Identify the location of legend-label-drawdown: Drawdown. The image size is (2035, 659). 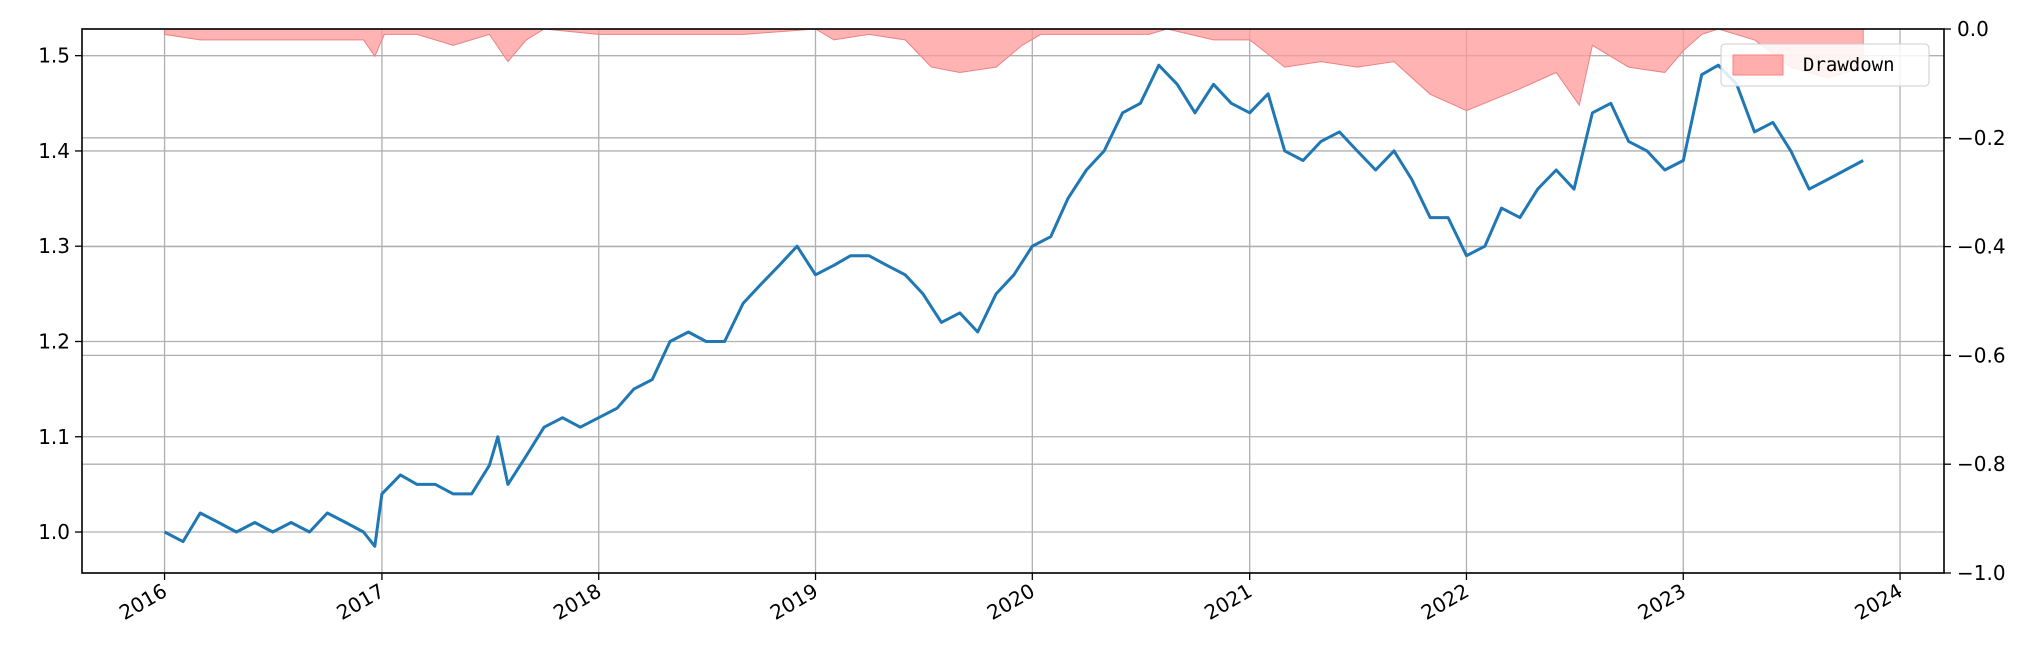
(1849, 65).